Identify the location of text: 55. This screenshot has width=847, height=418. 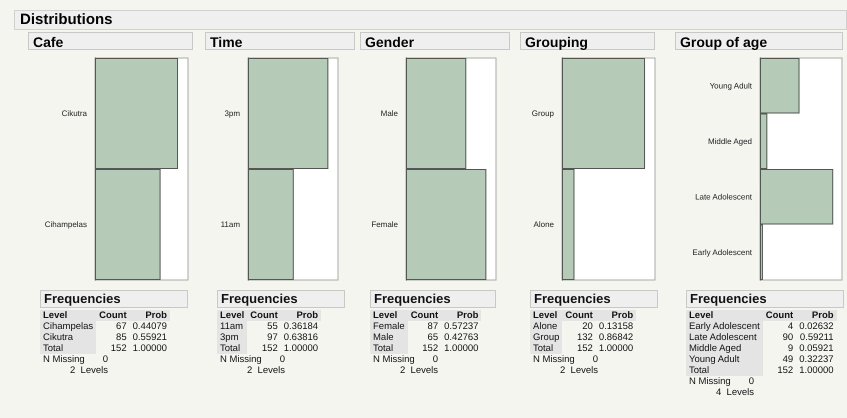
(272, 326).